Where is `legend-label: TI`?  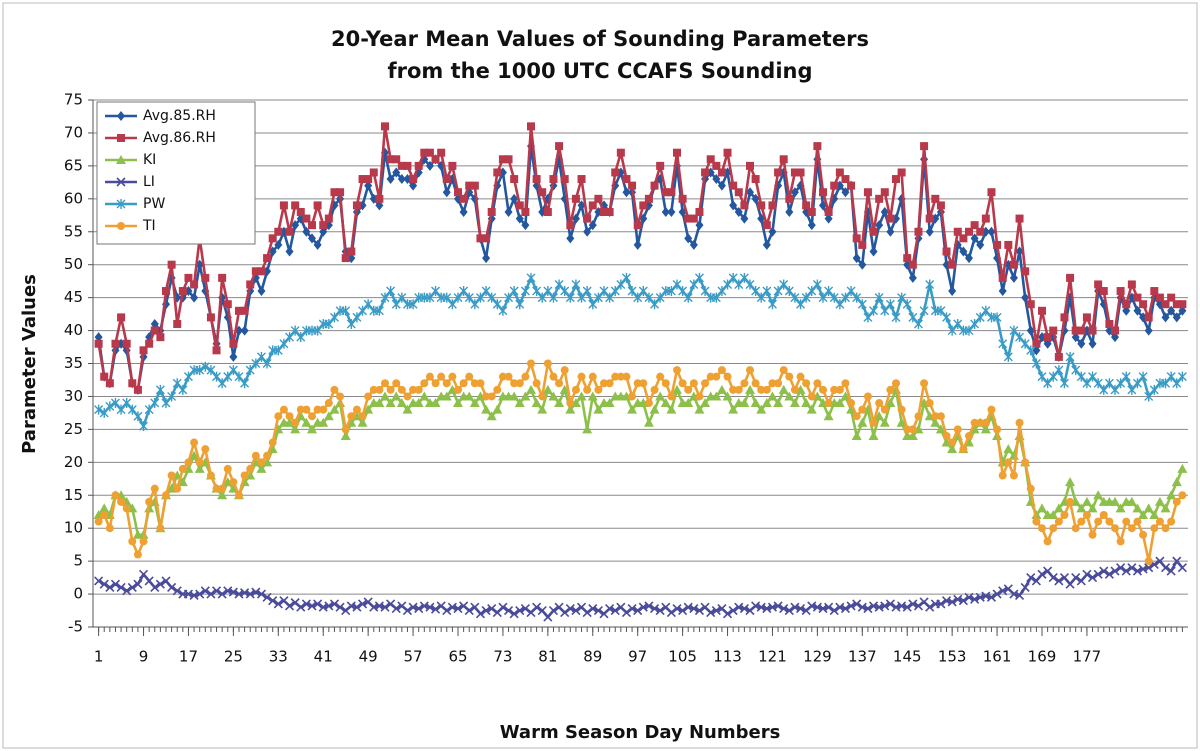 legend-label: TI is located at coordinates (149, 226).